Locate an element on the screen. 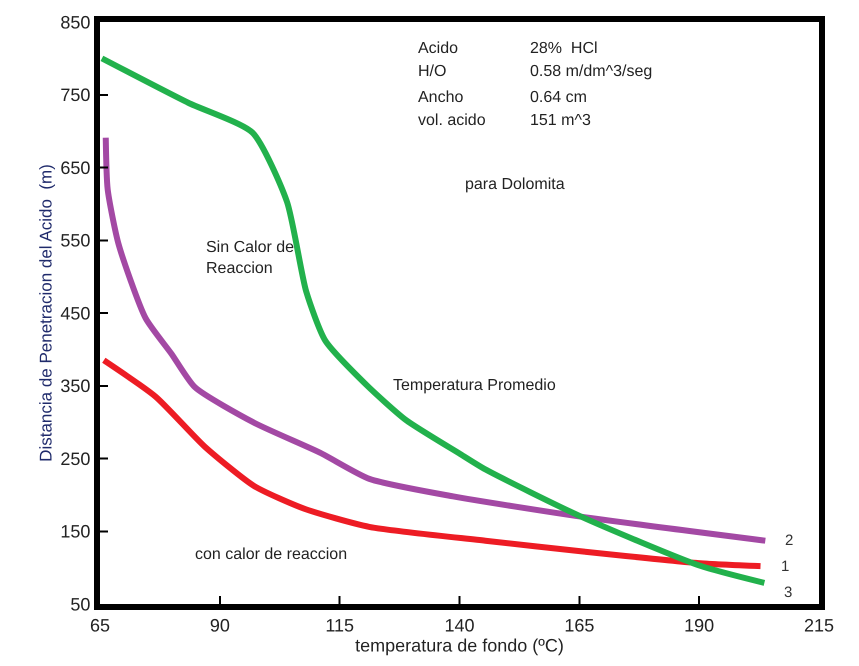 The width and height of the screenshot is (859, 666). series-label: 2 is located at coordinates (789, 540).